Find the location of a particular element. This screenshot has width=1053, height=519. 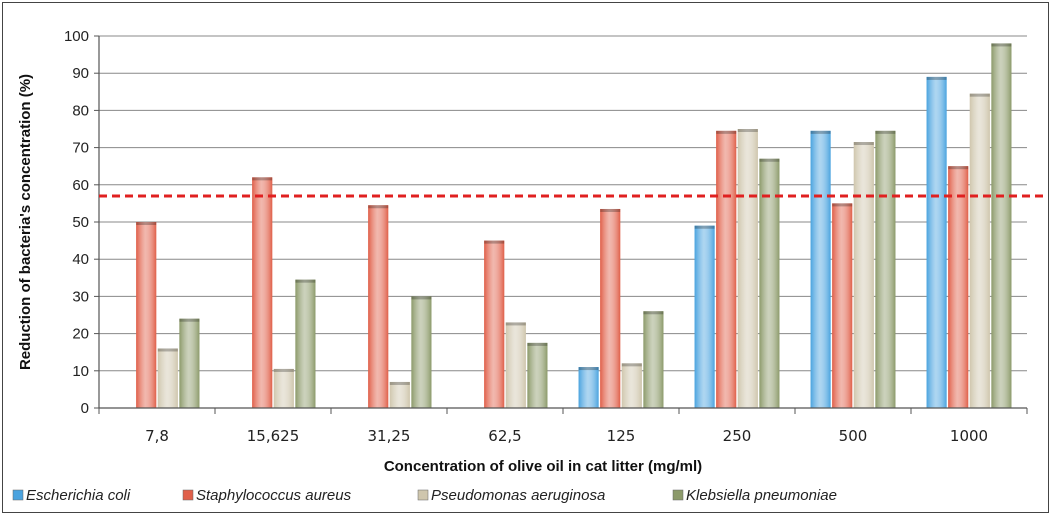

y-tick-label: 30 is located at coordinates (80, 296).